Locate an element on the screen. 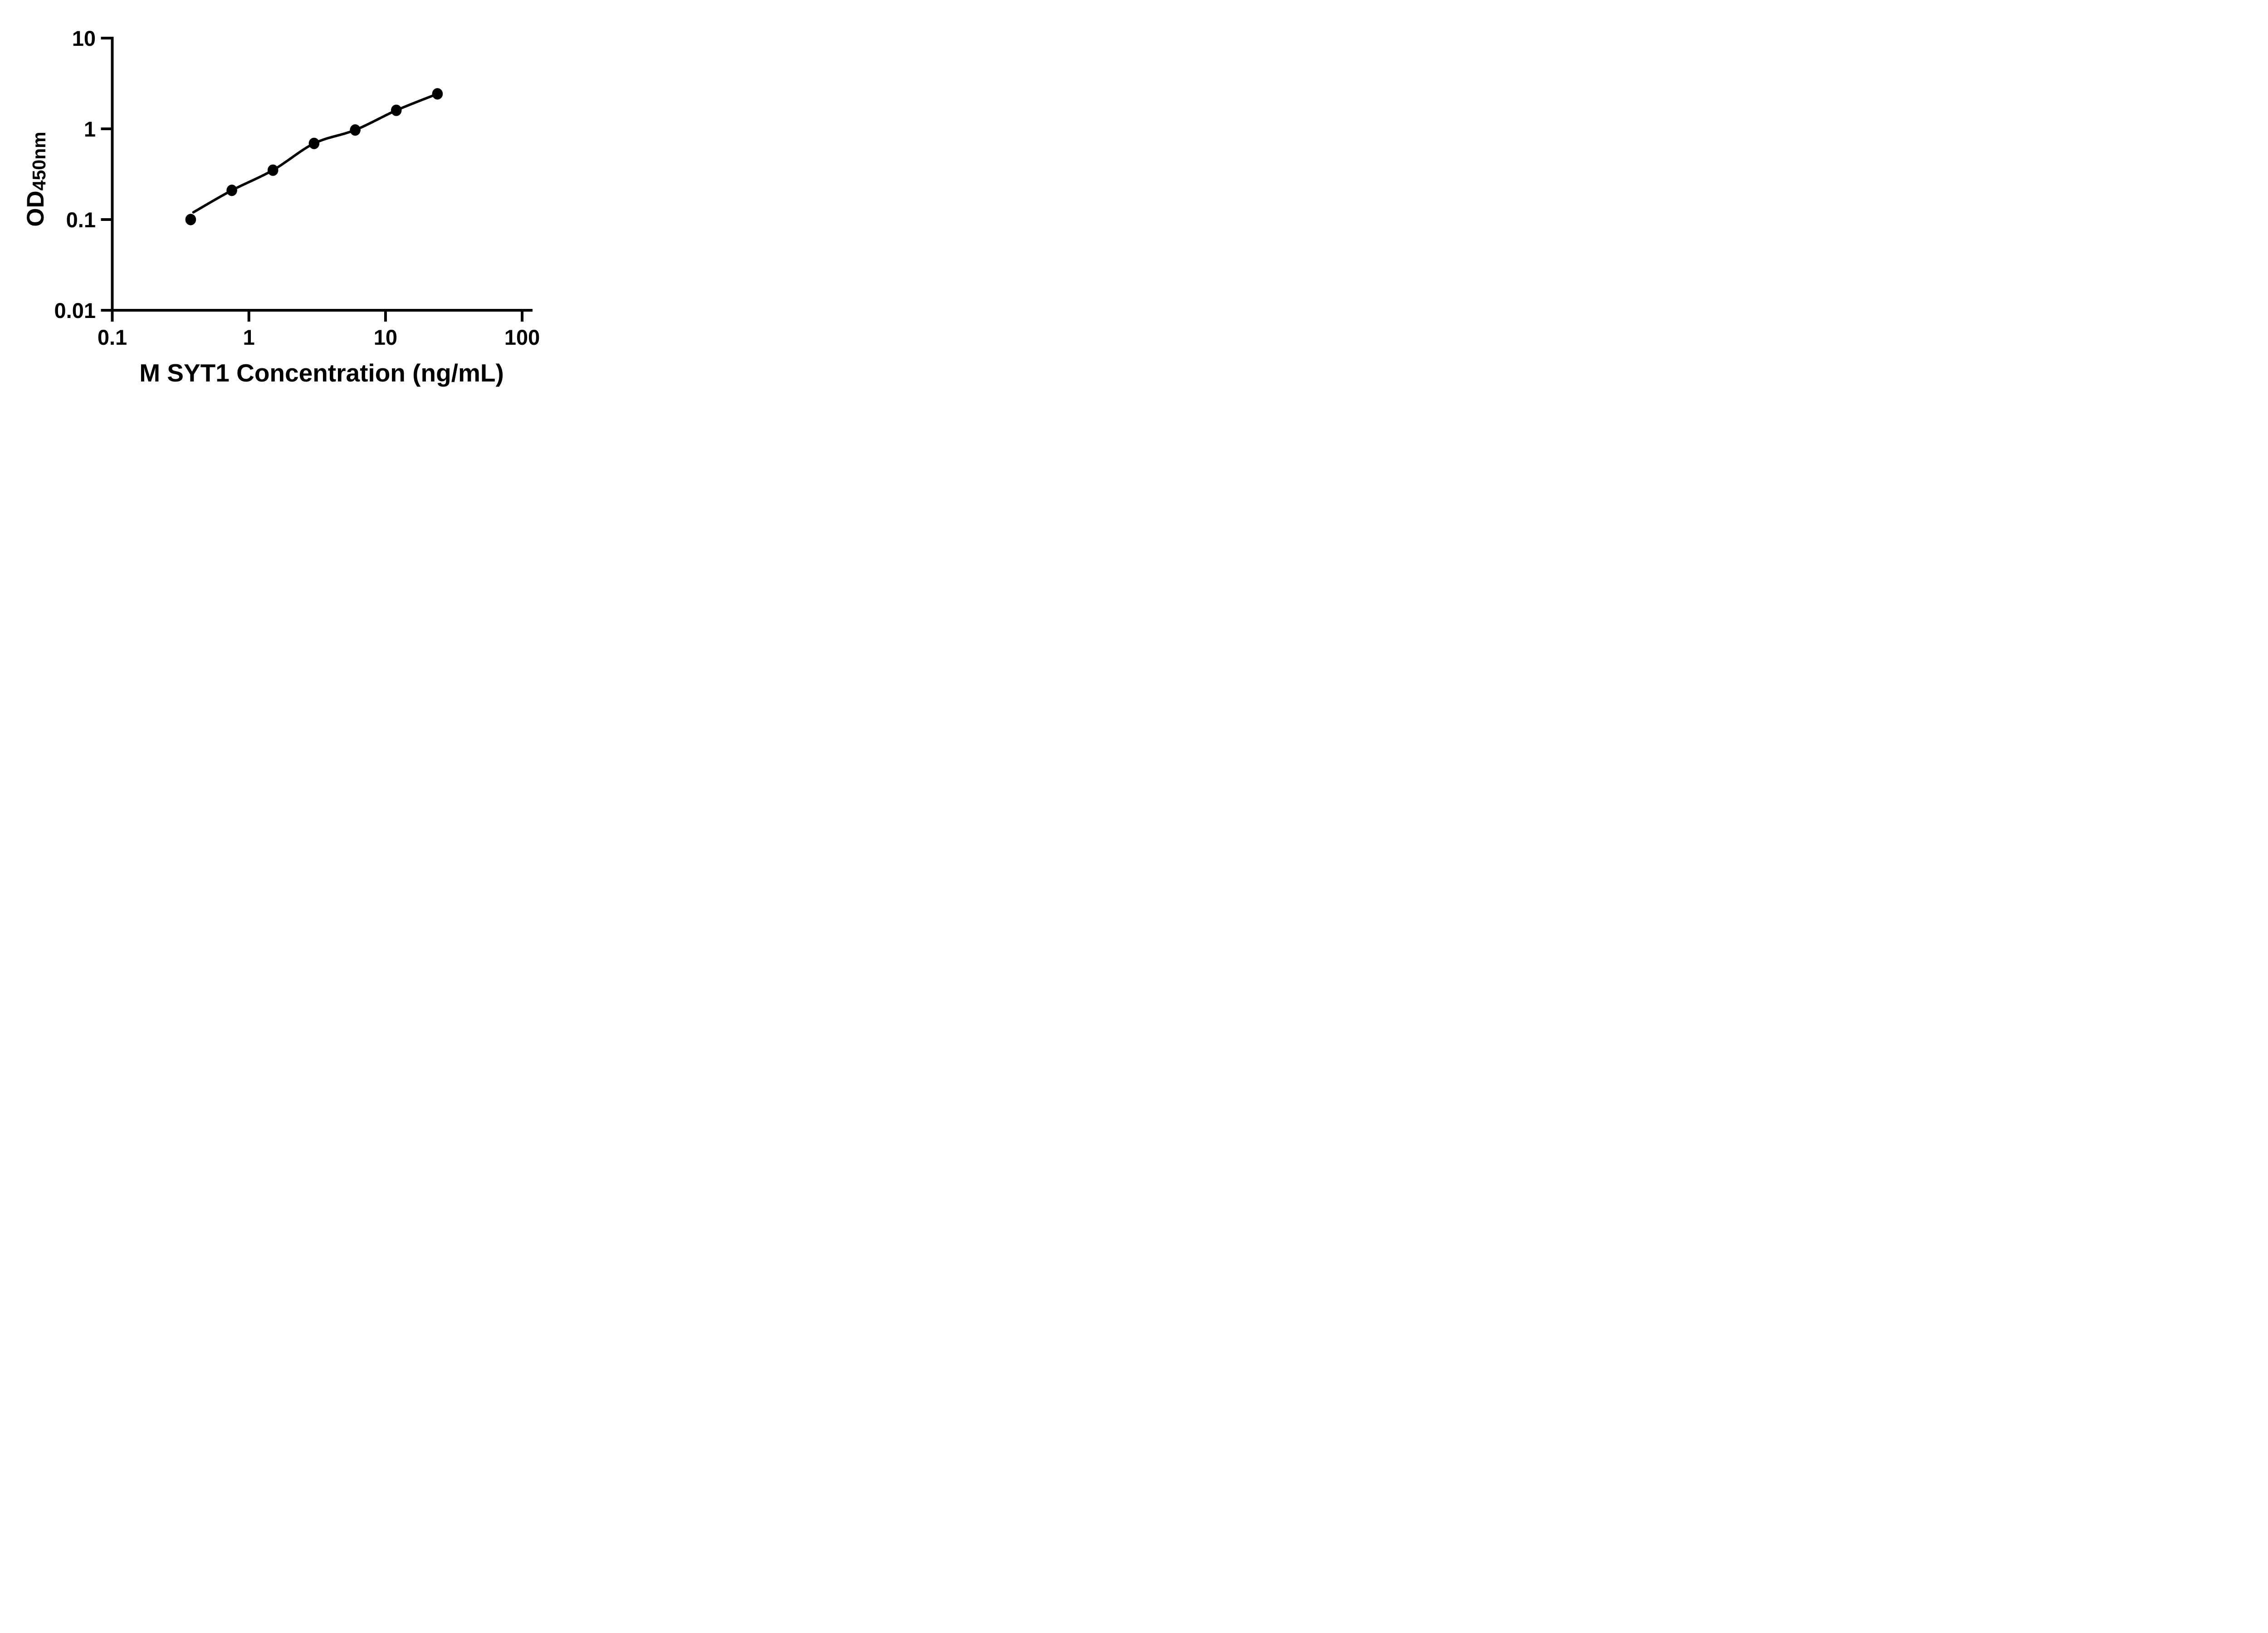  x-axis-ticks is located at coordinates (318, 317).